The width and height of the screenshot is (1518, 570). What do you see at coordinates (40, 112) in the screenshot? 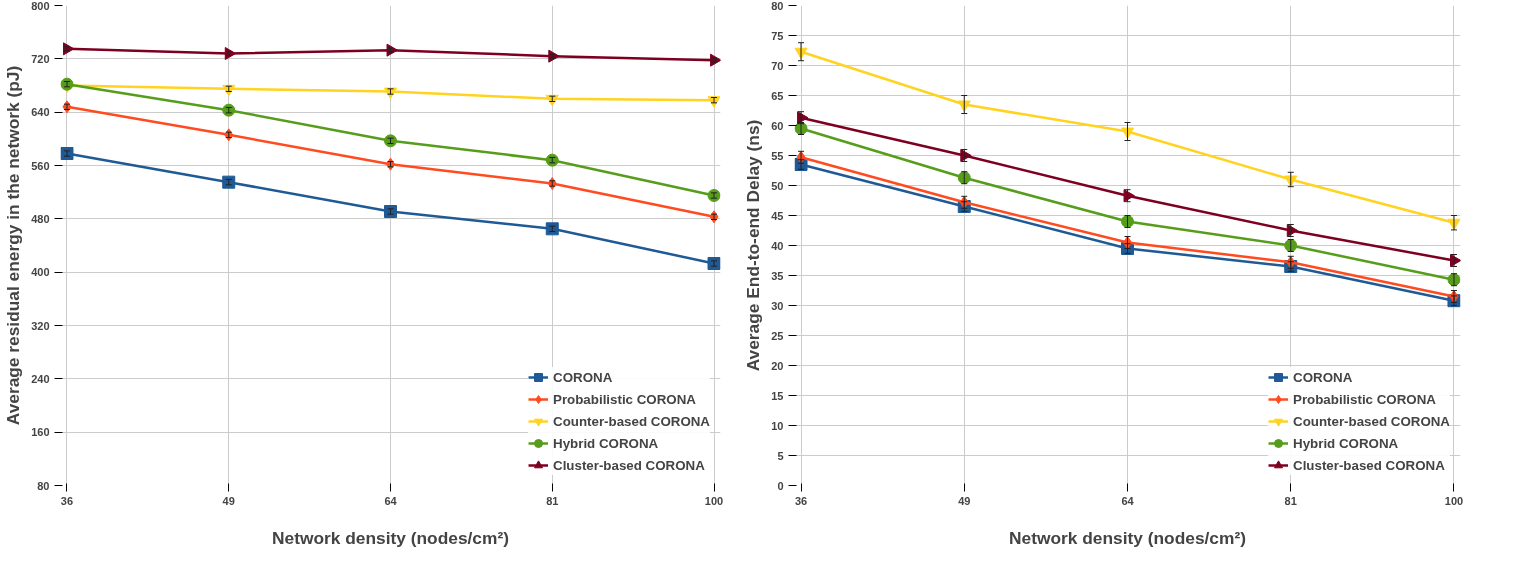
I see `y-tick-label: 640` at bounding box center [40, 112].